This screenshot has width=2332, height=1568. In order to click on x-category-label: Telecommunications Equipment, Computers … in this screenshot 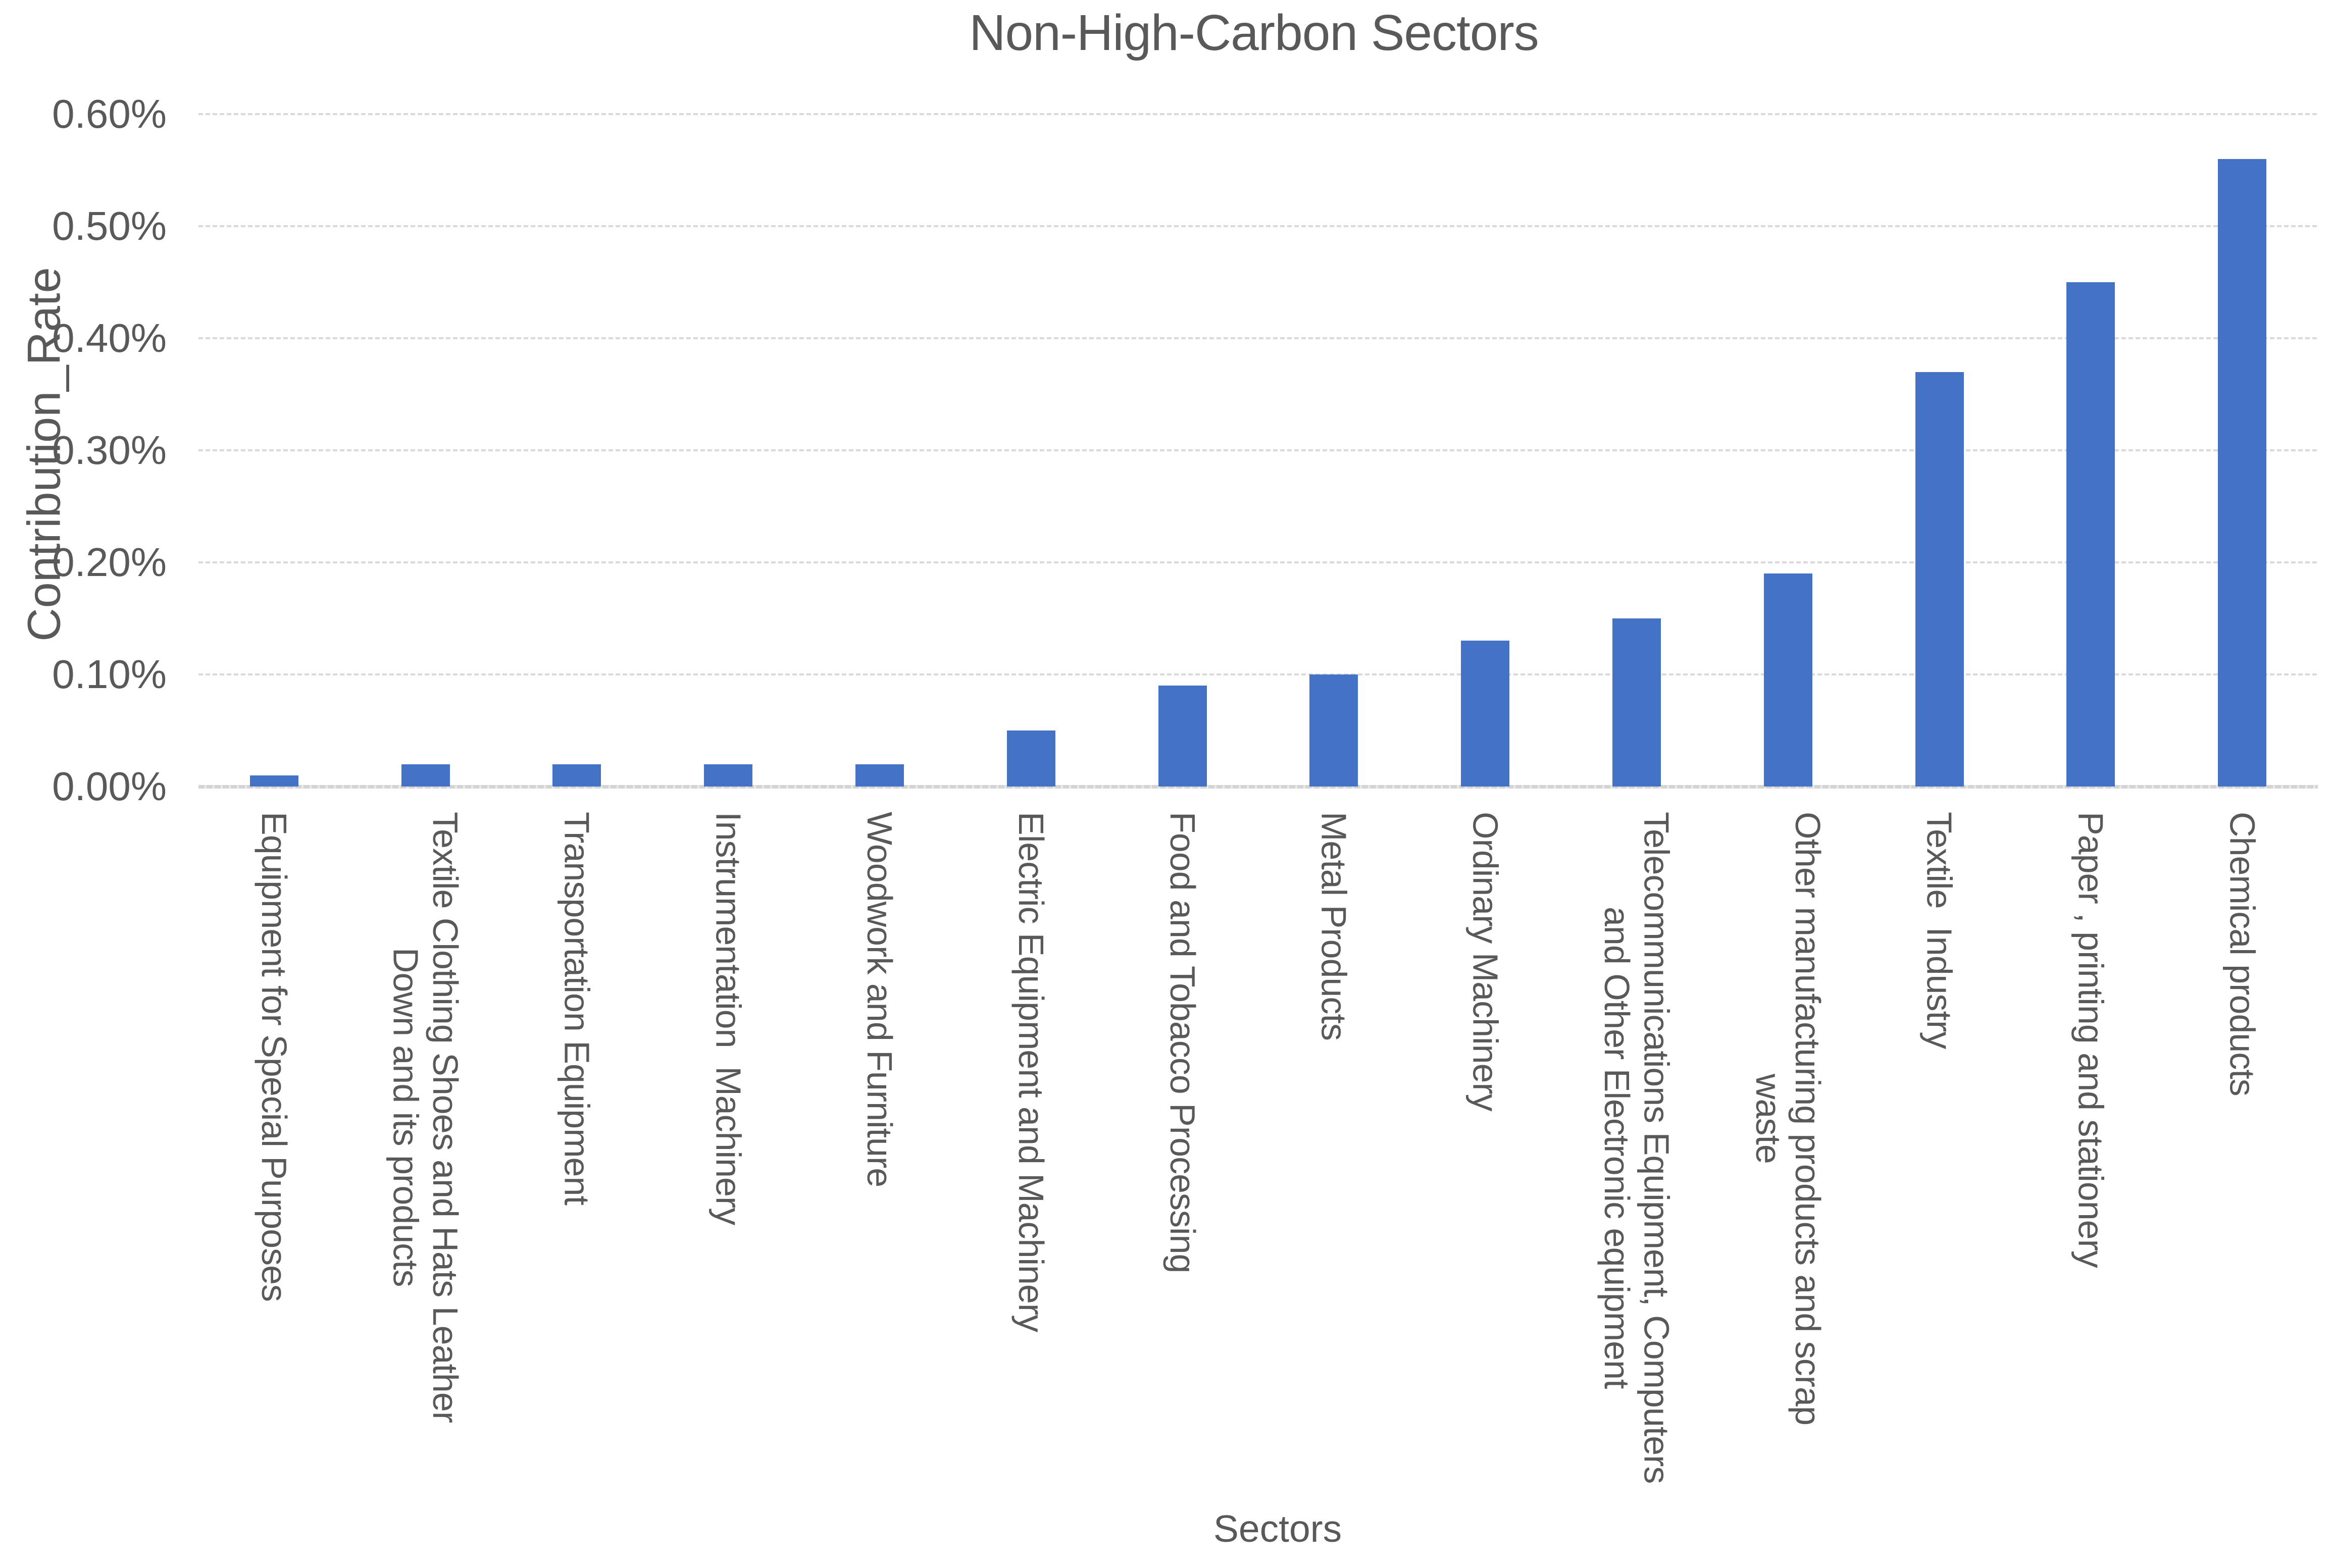, I will do `click(1637, 1148)`.